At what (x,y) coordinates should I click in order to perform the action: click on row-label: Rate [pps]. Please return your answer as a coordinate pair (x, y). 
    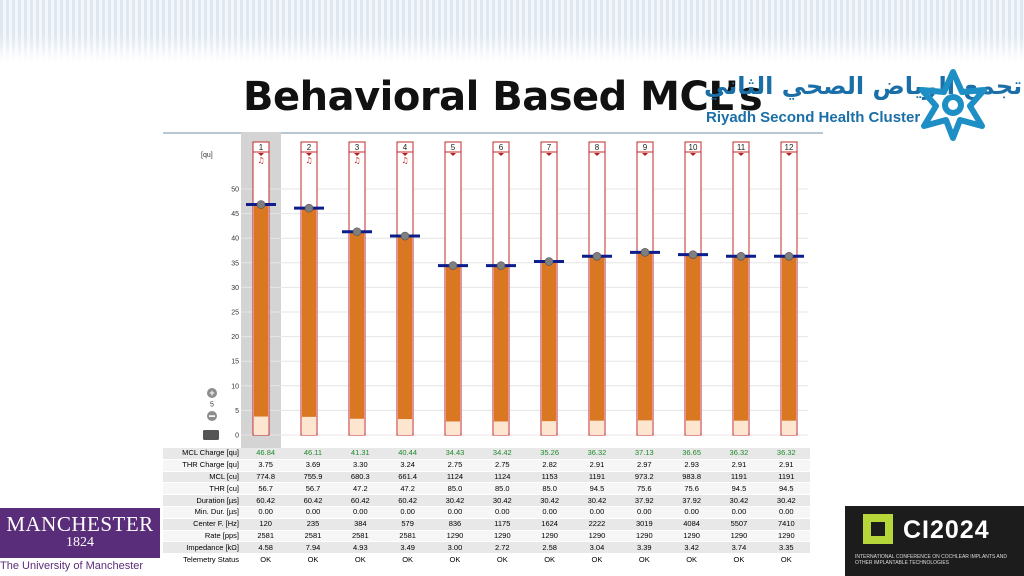
    Looking at the image, I should click on (202, 536).